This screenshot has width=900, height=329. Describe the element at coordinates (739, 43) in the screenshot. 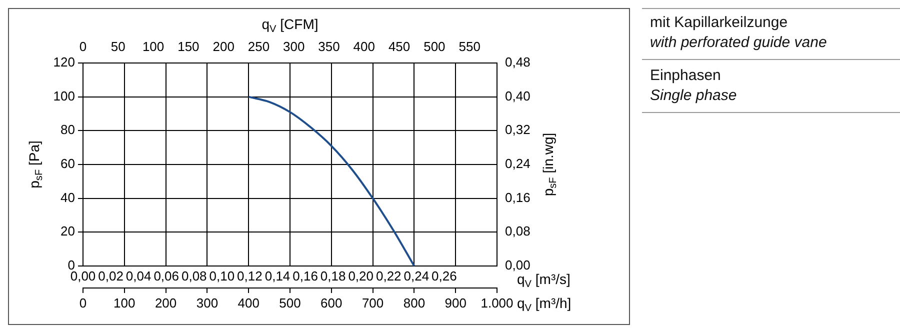

I see `text: with perforated guide vane` at that location.